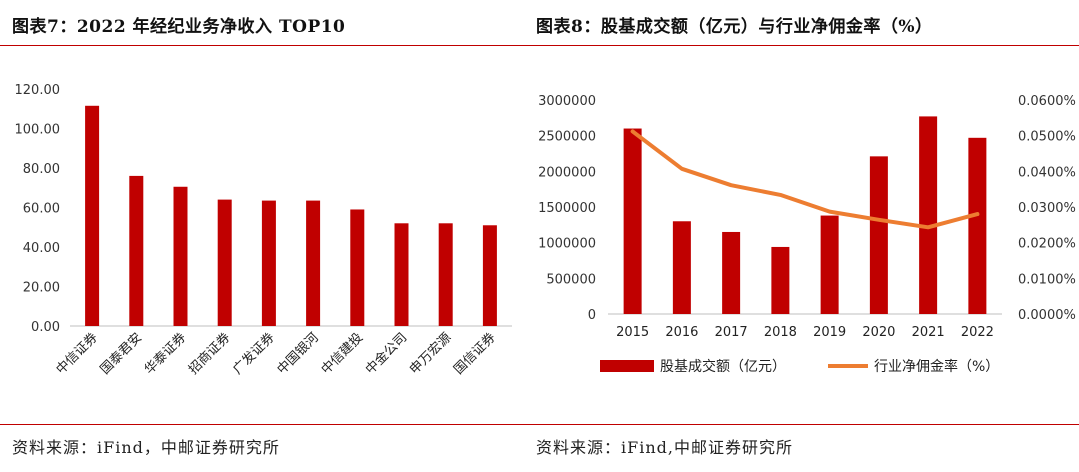  Describe the element at coordinates (567, 172) in the screenshot. I see `y-tick-label: 2000000` at that location.